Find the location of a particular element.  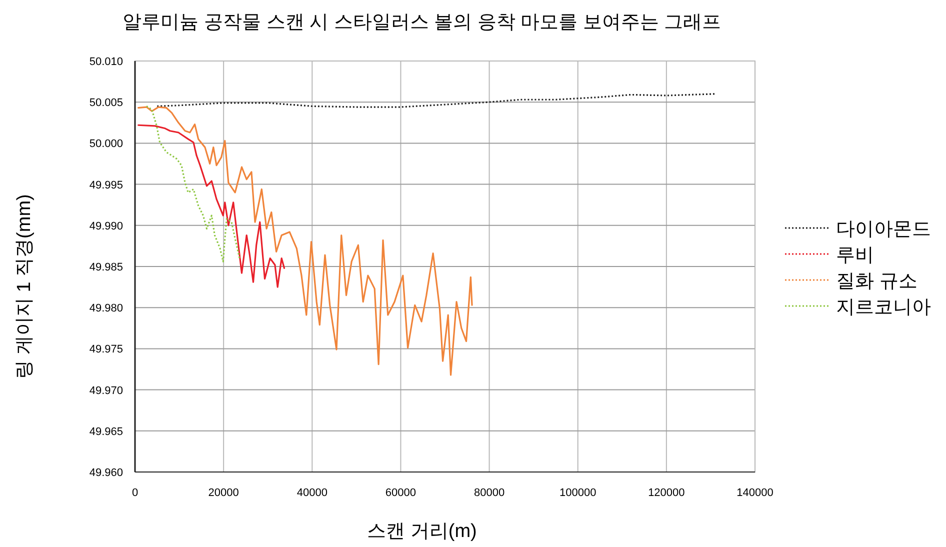

legend-label: 루비 is located at coordinates (855, 255).